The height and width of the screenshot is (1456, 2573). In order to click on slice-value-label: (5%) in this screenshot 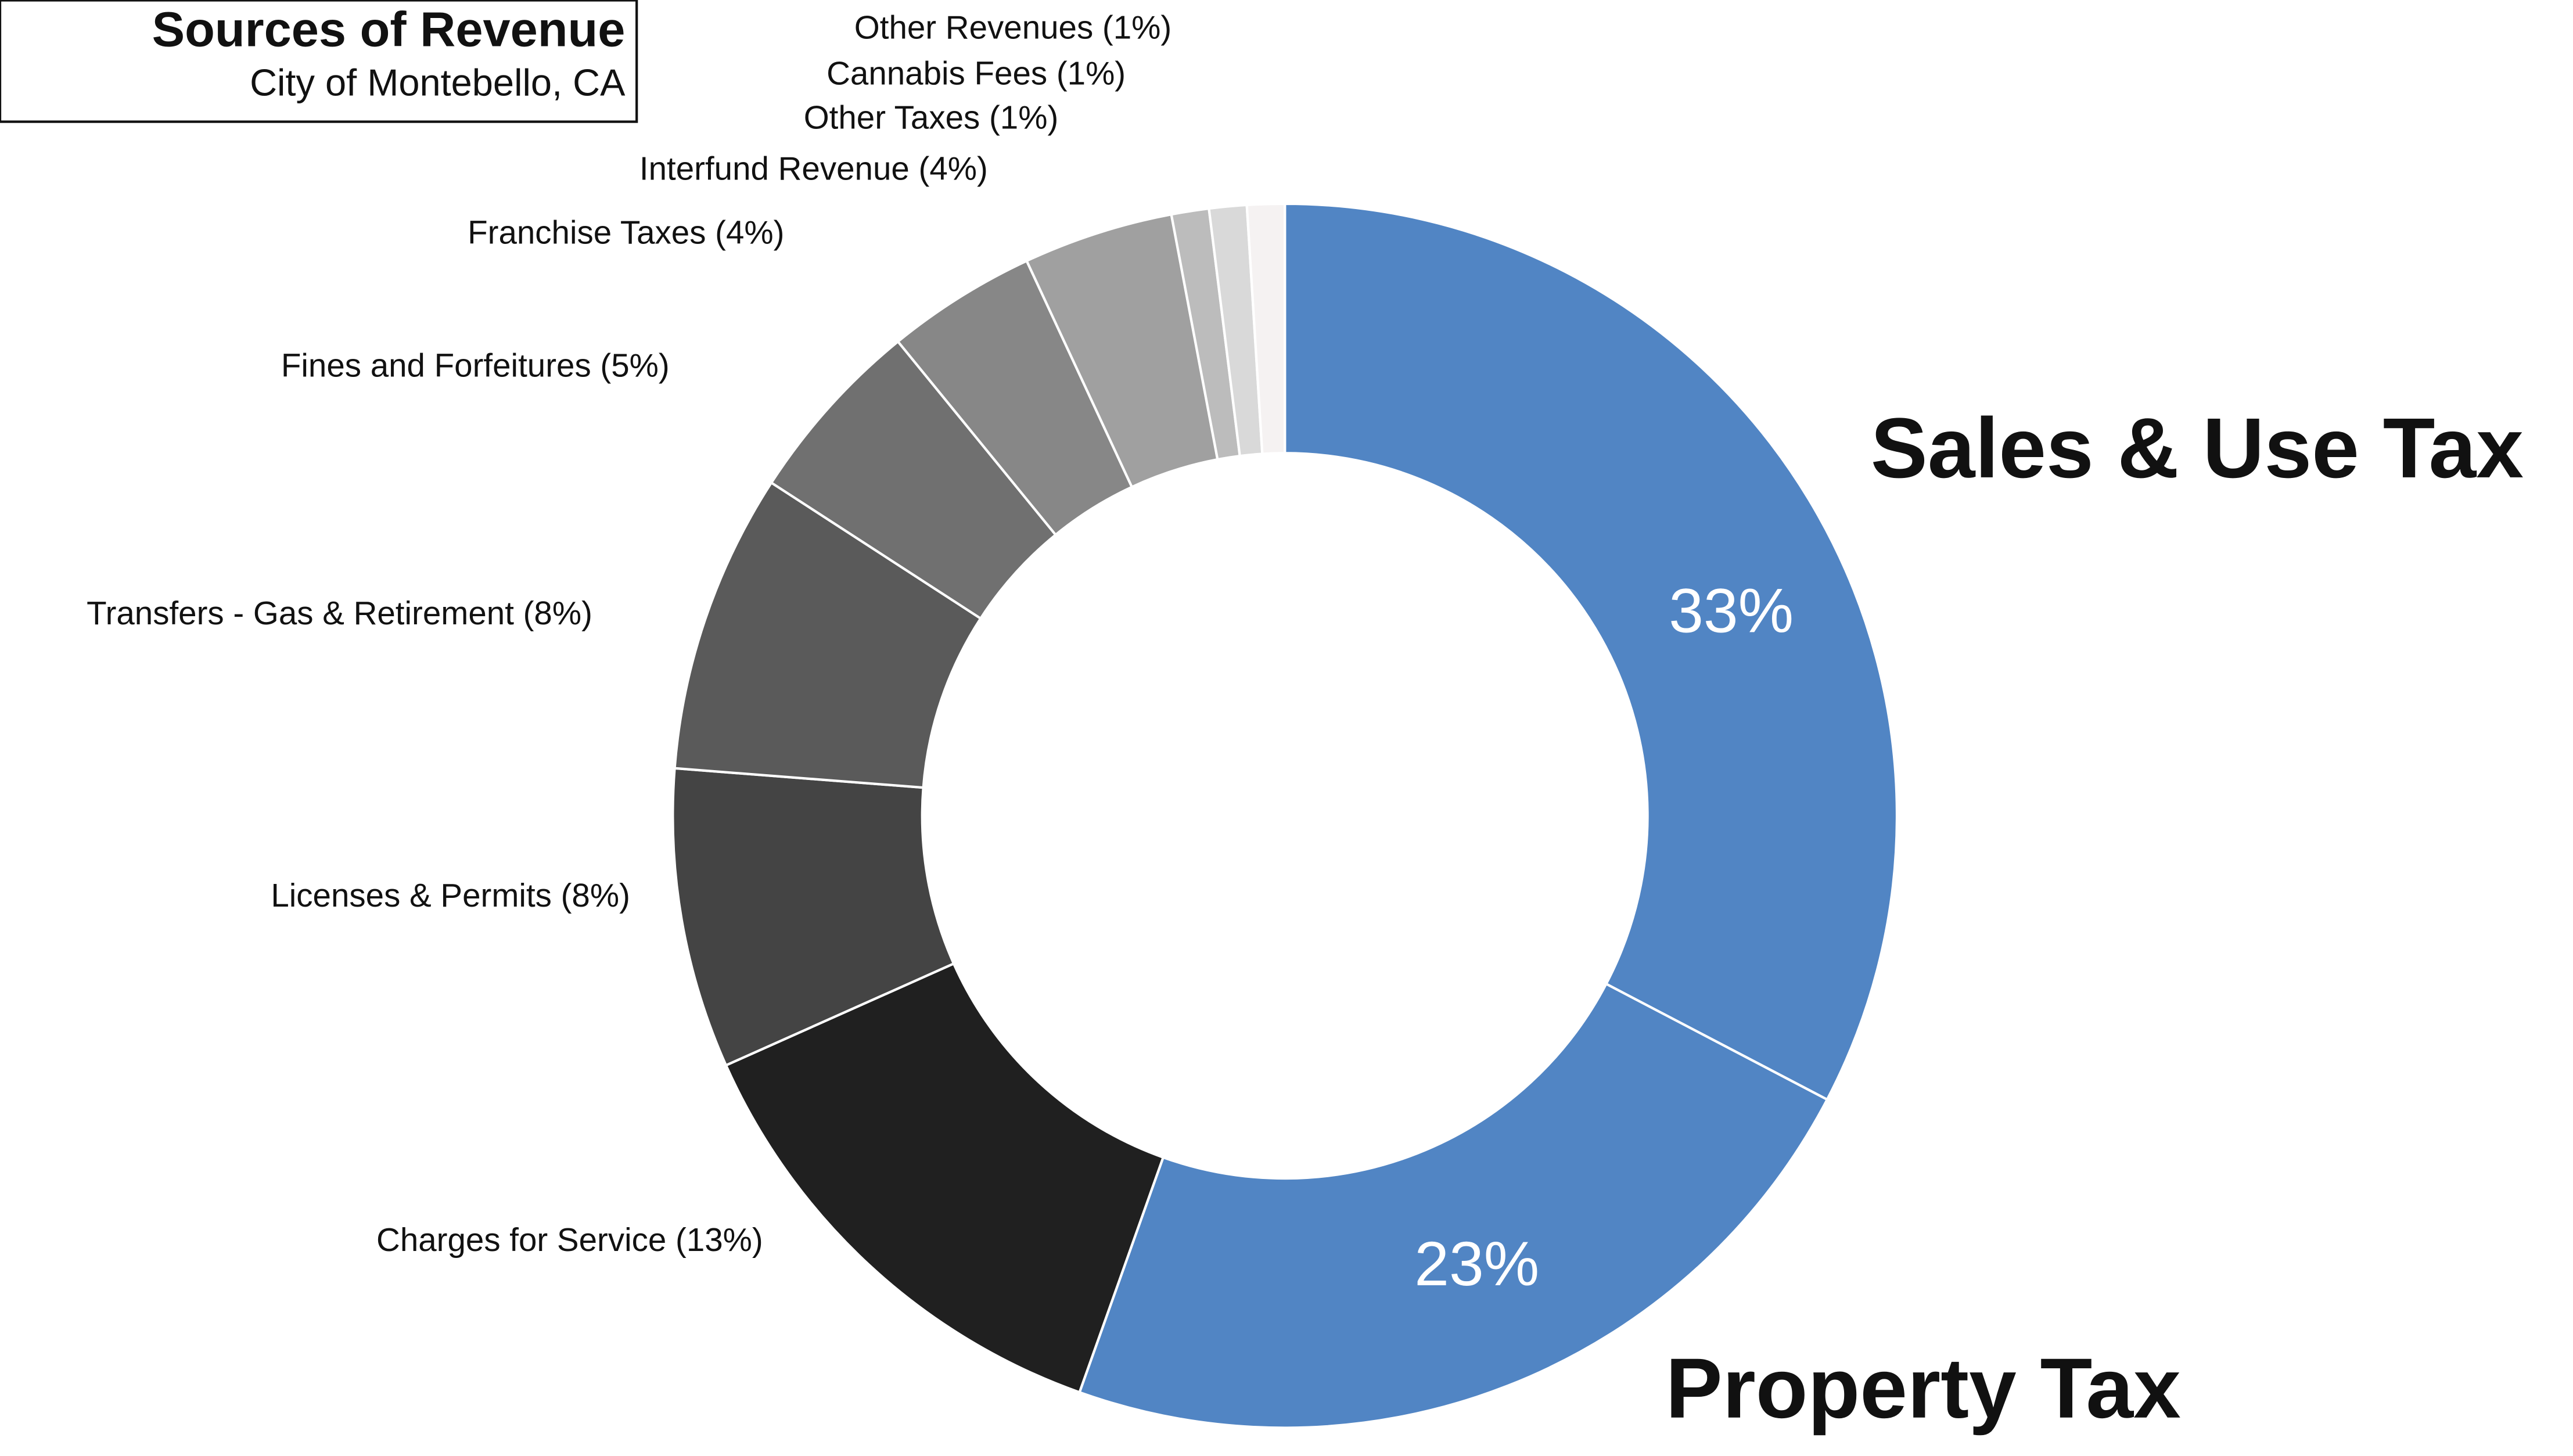, I will do `click(635, 365)`.